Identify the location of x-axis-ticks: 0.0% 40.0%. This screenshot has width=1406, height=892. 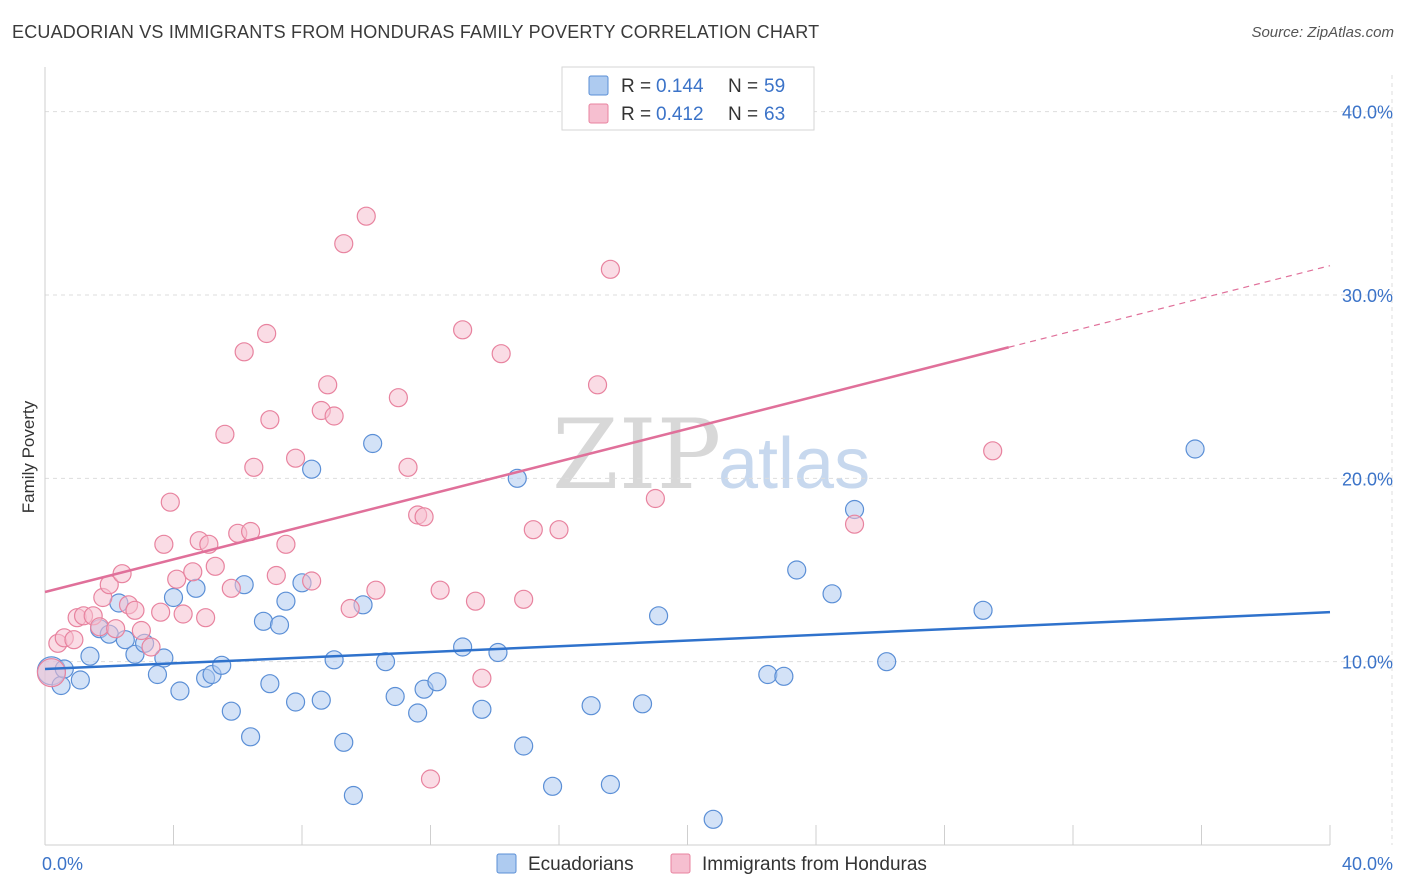
(717, 864).